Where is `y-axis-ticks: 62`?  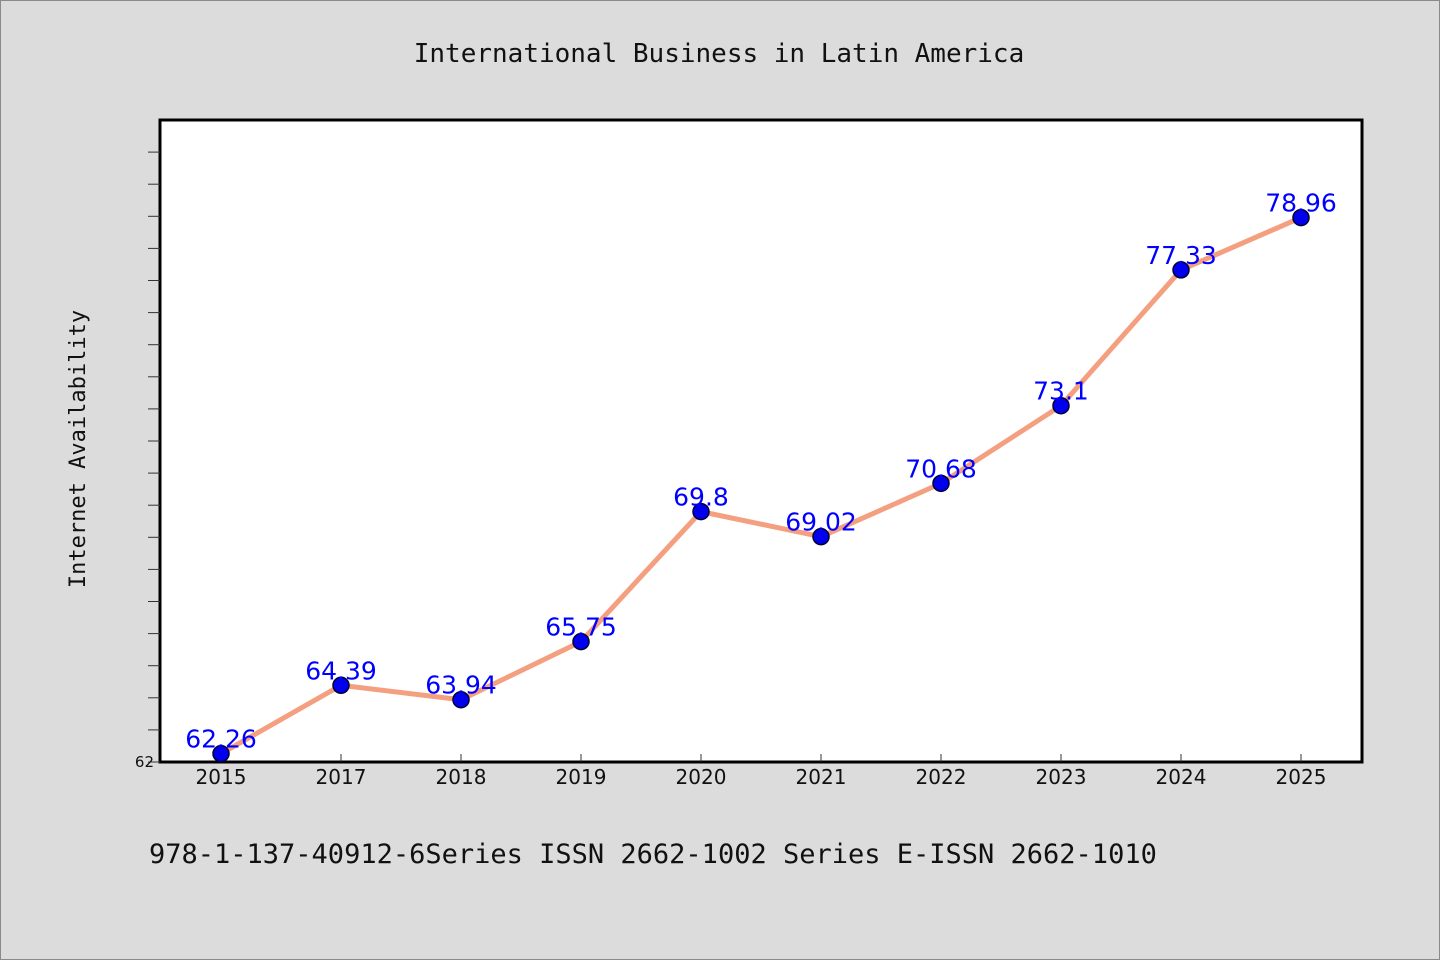 y-axis-ticks: 62 is located at coordinates (147, 461).